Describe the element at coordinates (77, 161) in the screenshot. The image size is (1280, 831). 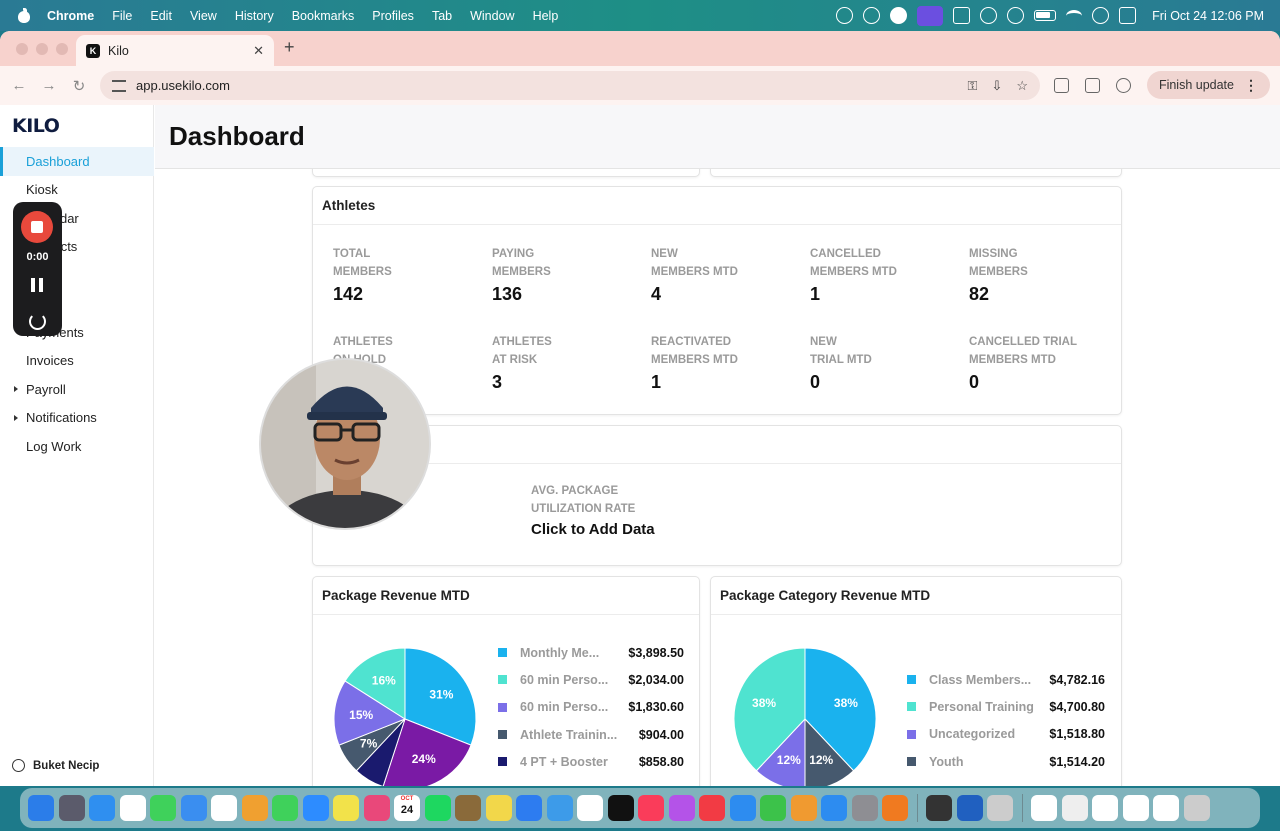
I see `sidebar-item-dashboard: Dashboard` at that location.